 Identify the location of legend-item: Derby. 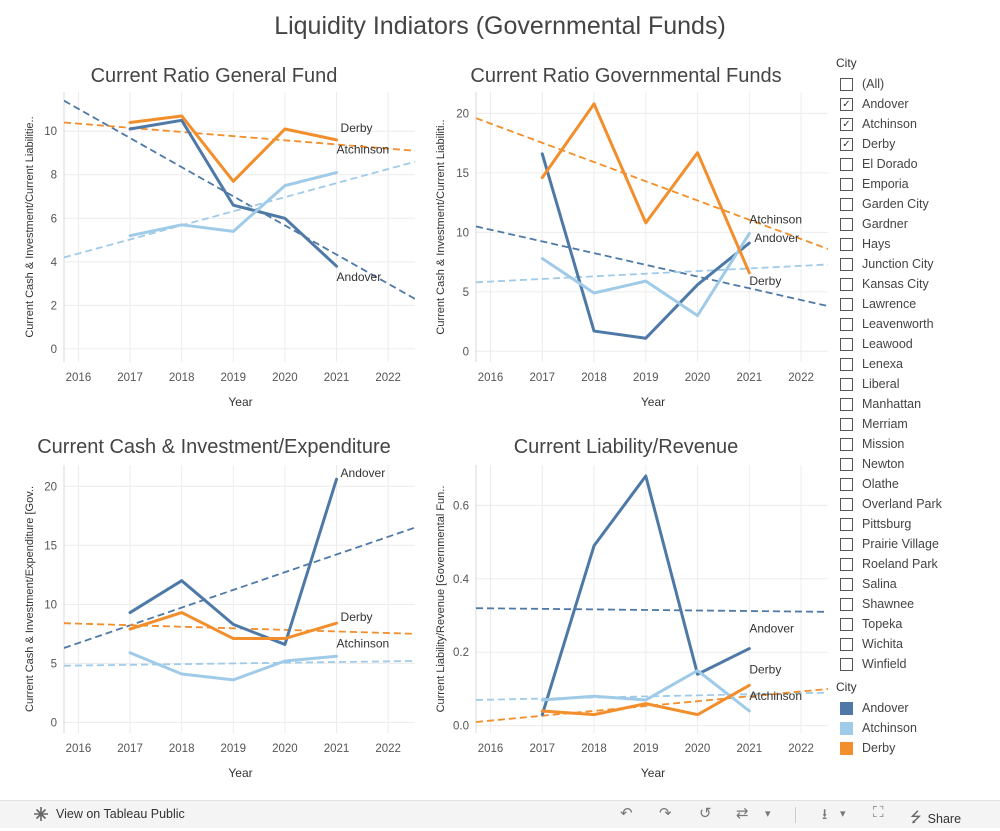
(916, 748).